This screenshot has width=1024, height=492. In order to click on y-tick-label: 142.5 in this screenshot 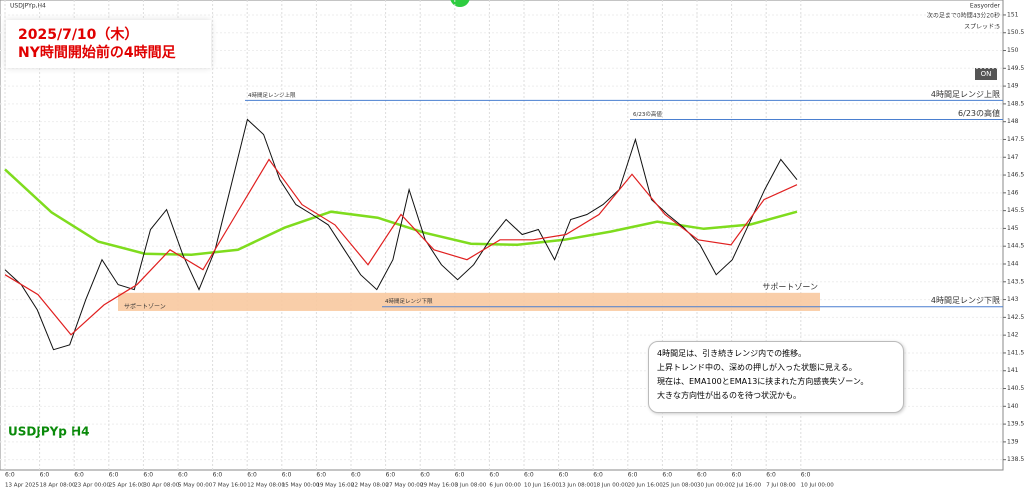, I will do `click(1015, 317)`.